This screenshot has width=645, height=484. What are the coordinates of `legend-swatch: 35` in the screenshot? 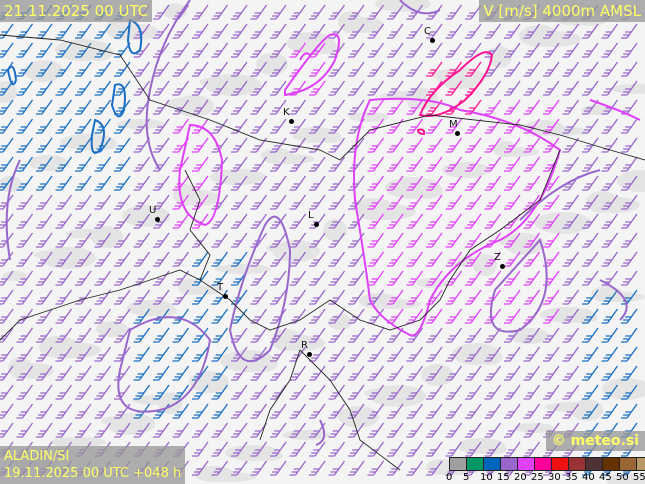 It's located at (575, 470).